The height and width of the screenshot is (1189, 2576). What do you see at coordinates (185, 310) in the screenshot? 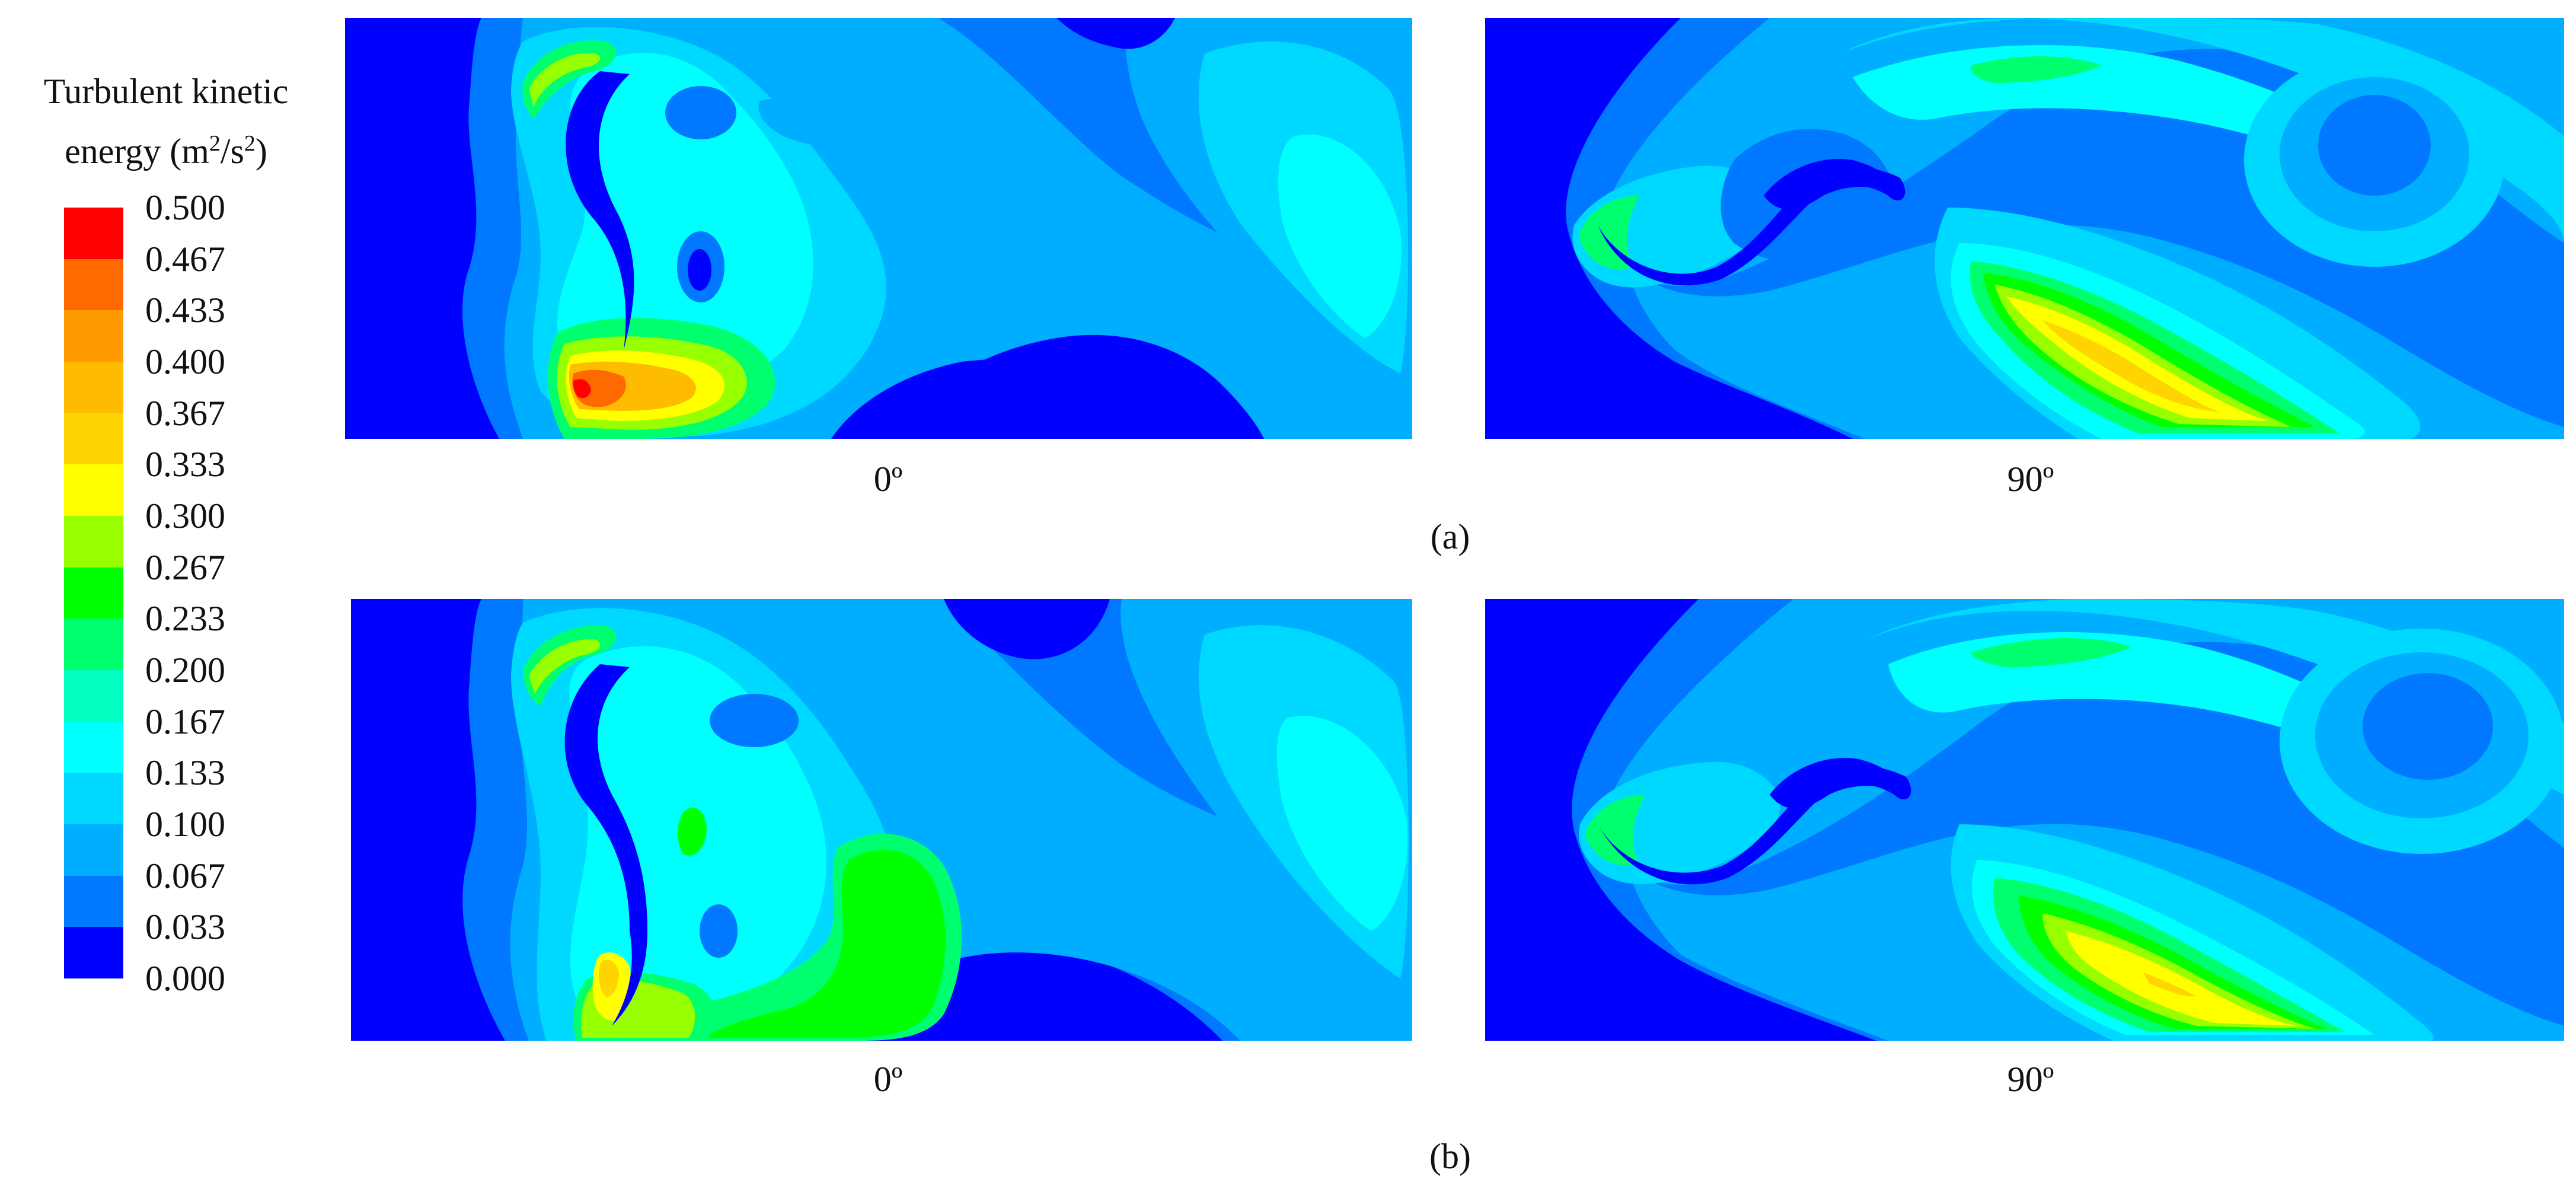
I see `colorbar-tick-label: 0.433` at bounding box center [185, 310].